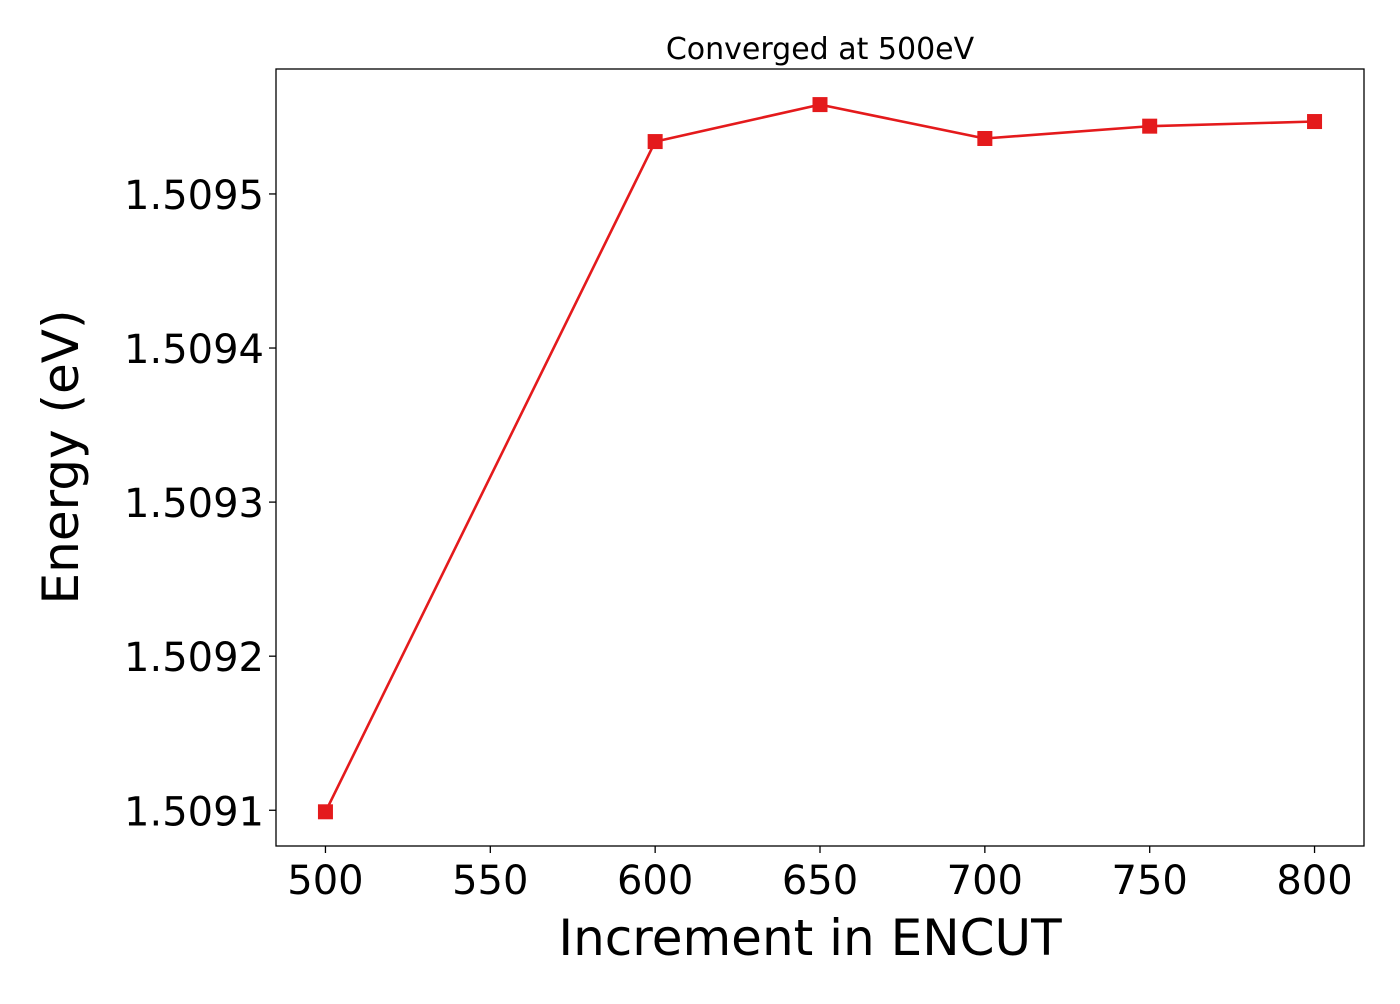 The width and height of the screenshot is (1400, 1004). Describe the element at coordinates (194, 504) in the screenshot. I see `y-tick-label: 1.5093` at that location.